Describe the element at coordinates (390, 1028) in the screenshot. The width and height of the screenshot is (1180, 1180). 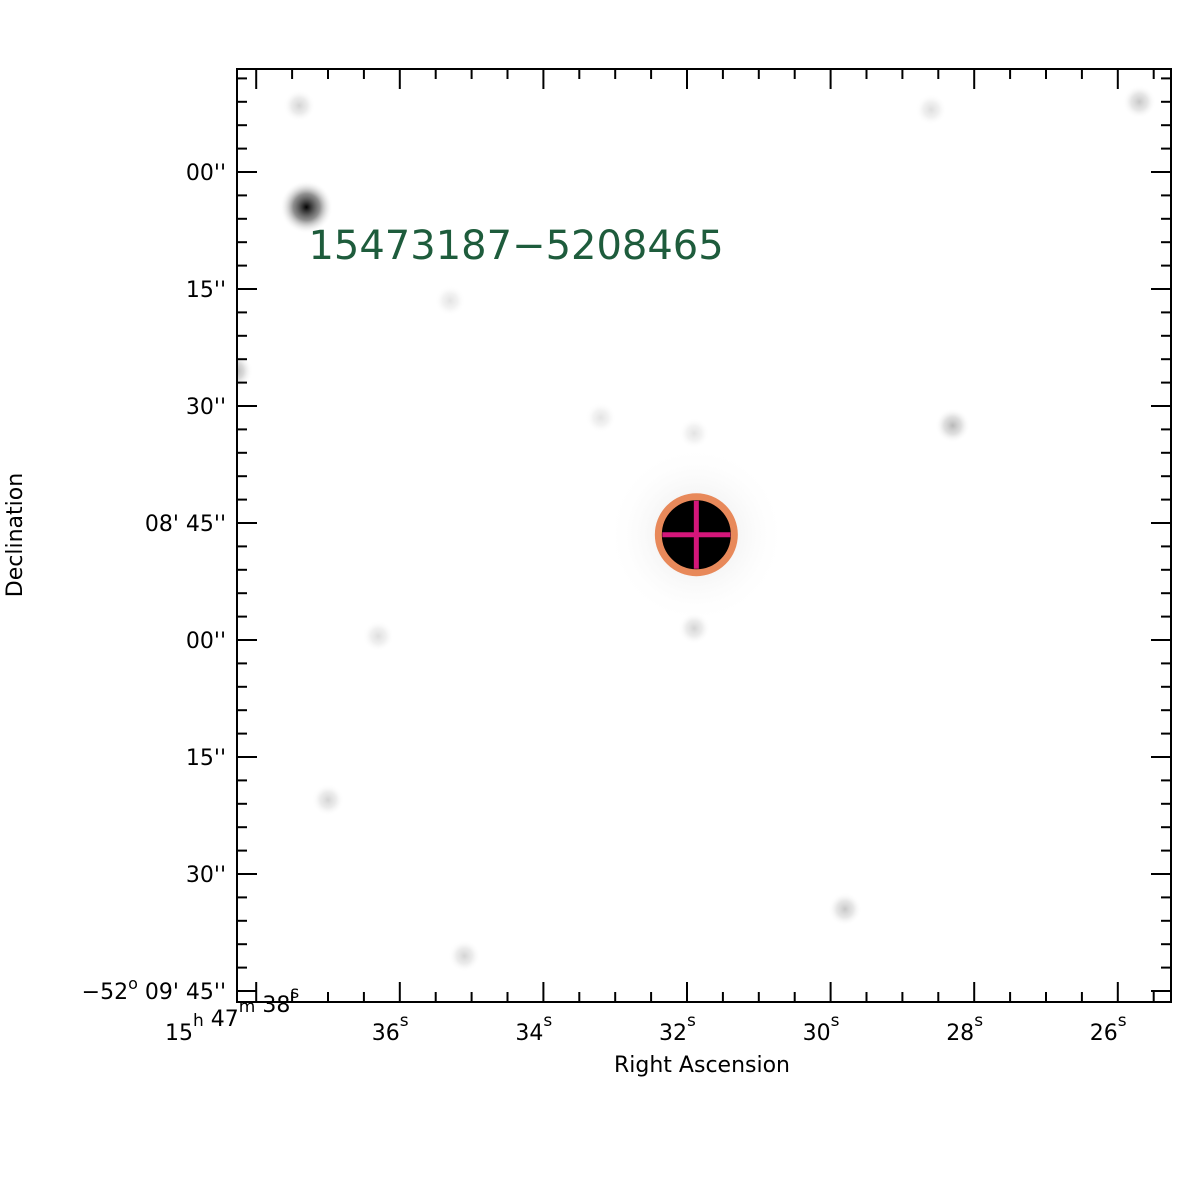
I see `x-tick-label: 36s` at that location.